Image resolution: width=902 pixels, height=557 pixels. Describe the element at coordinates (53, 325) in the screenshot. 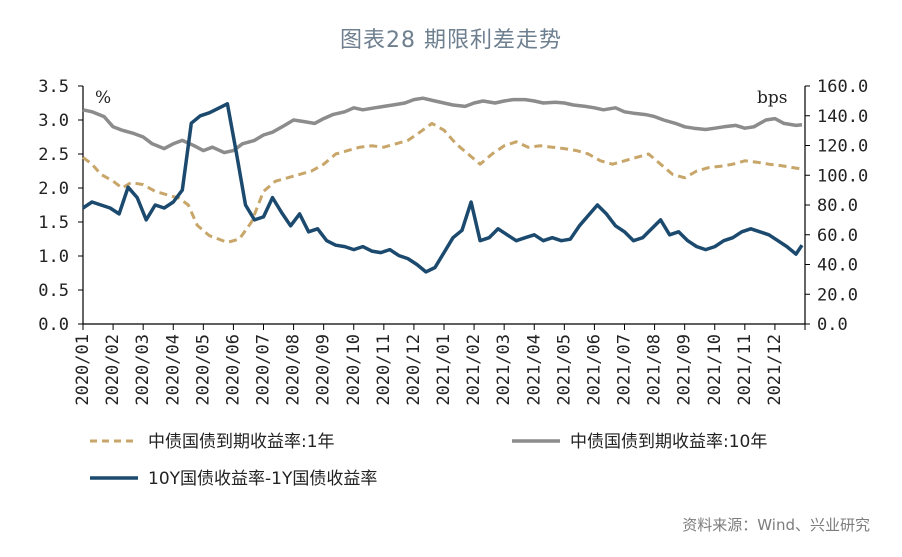

I see `left-tick-label: 0.0` at that location.